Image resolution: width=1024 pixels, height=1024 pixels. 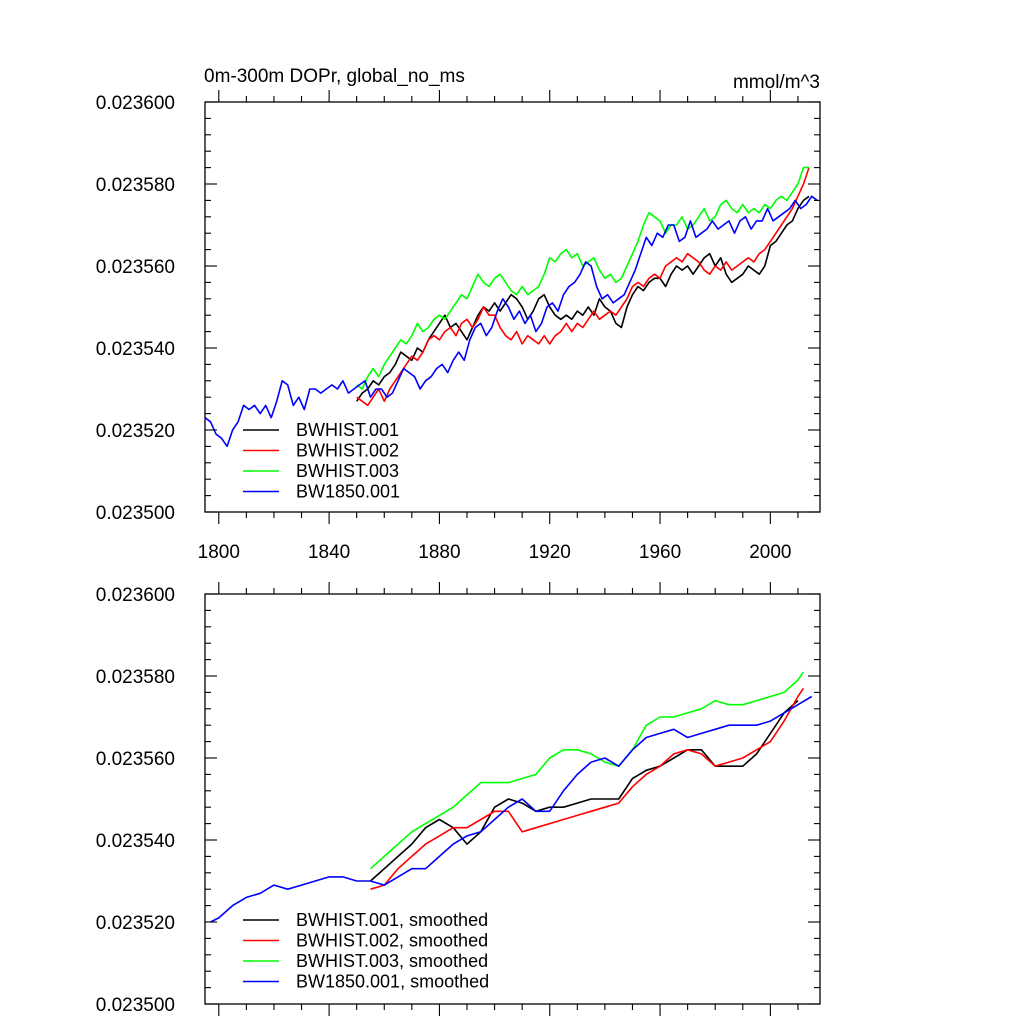 I want to click on legend-label: BW1850.001, smoothed, so click(x=392, y=982).